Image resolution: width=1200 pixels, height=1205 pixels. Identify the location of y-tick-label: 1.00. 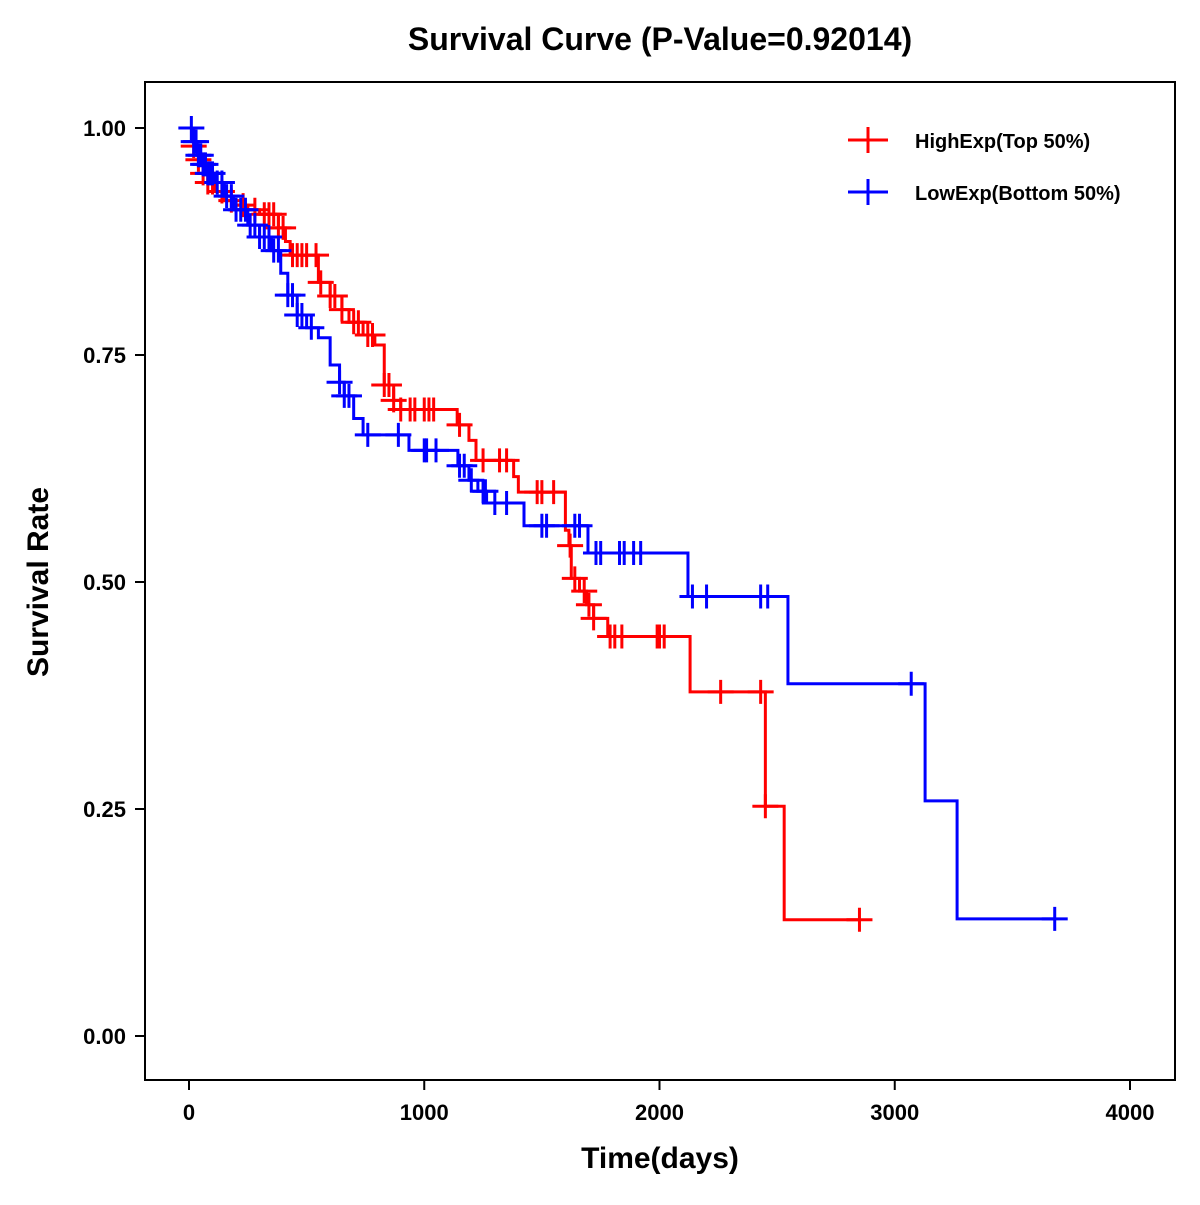
(104, 128).